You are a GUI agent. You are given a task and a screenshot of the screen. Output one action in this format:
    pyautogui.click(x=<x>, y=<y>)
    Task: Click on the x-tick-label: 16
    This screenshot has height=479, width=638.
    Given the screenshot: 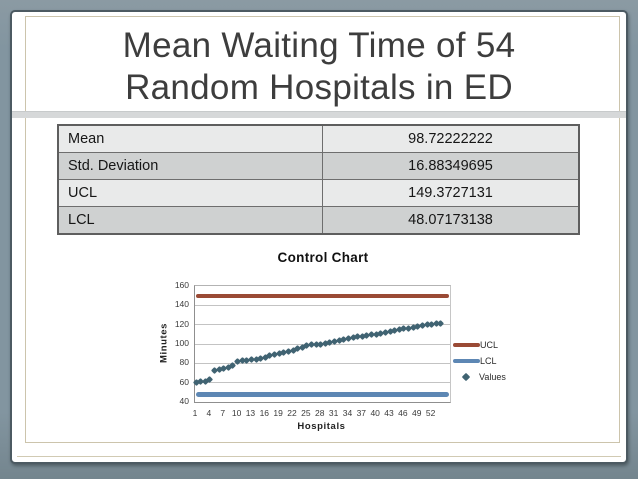 What is the action you would take?
    pyautogui.click(x=264, y=413)
    